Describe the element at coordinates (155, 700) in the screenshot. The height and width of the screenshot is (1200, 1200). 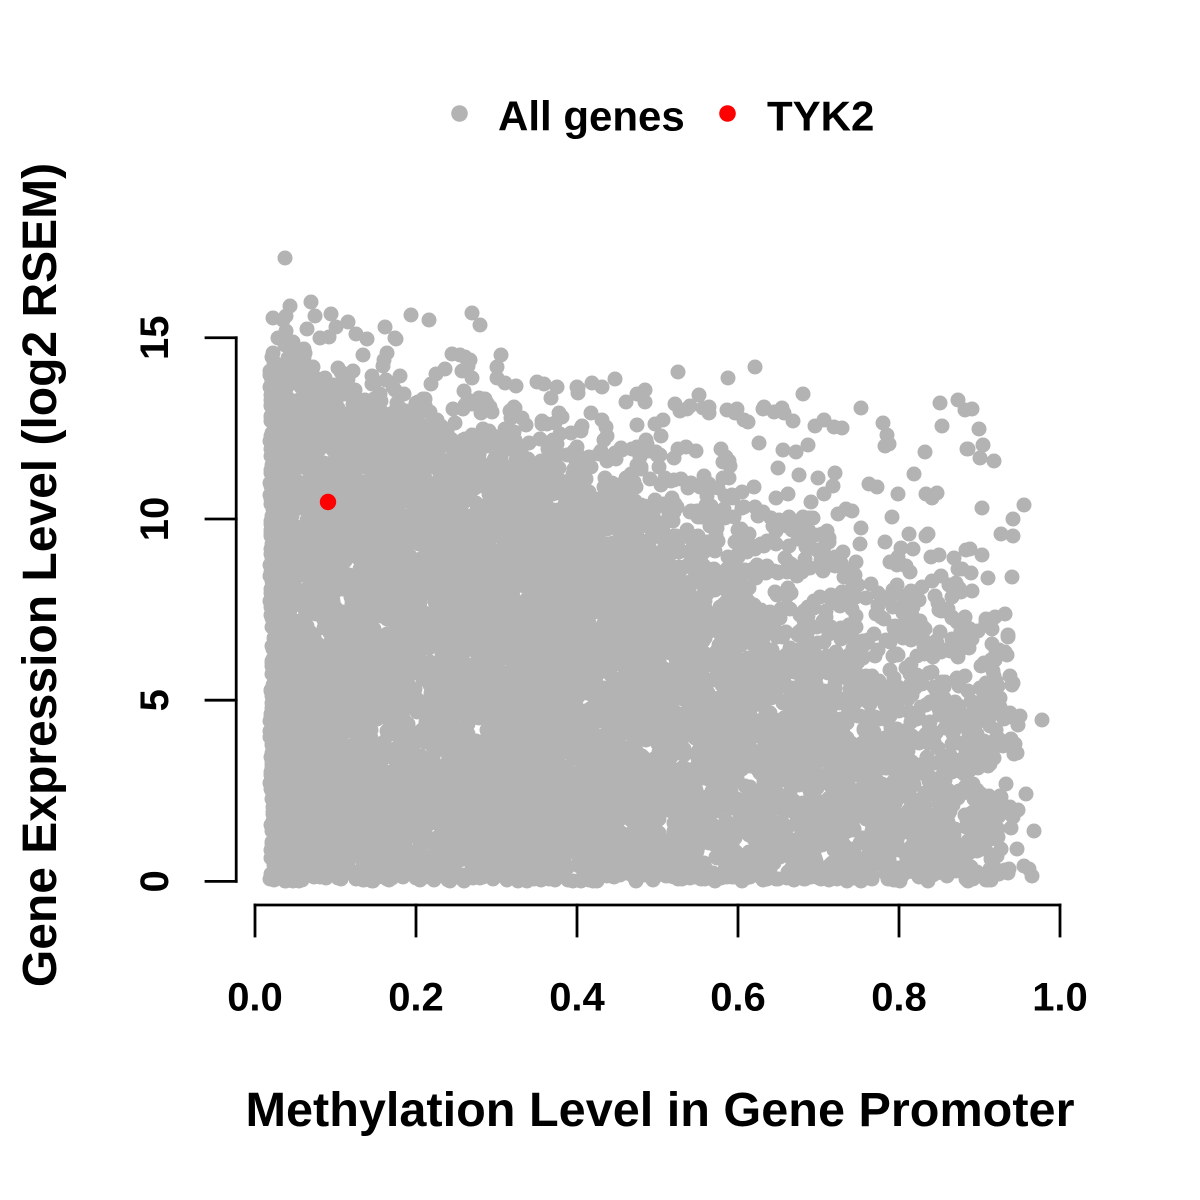
I see `svg-text: 5` at that location.